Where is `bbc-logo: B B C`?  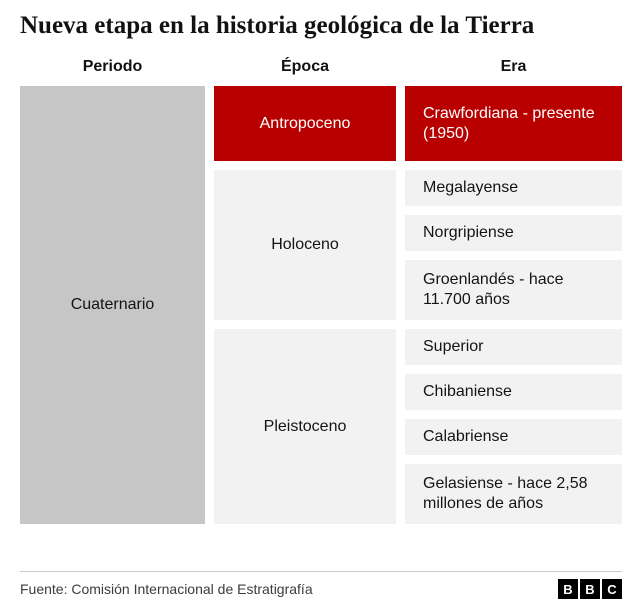 bbc-logo: B B C is located at coordinates (590, 589).